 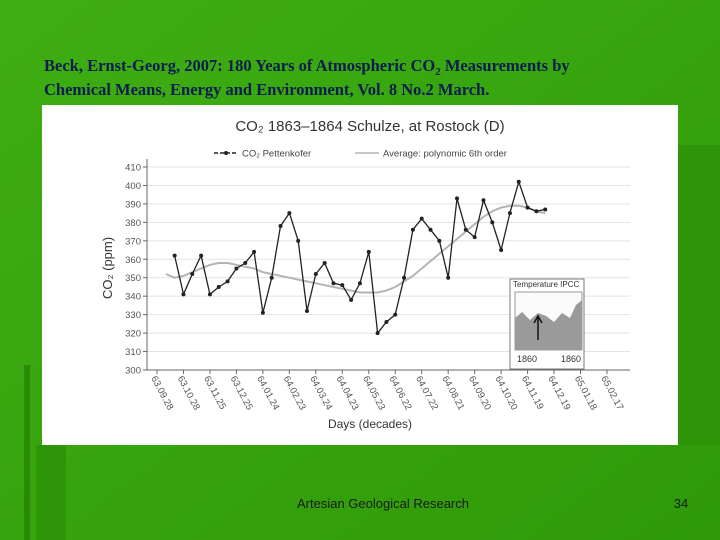 I want to click on inset-arrow, so click(x=538, y=327).